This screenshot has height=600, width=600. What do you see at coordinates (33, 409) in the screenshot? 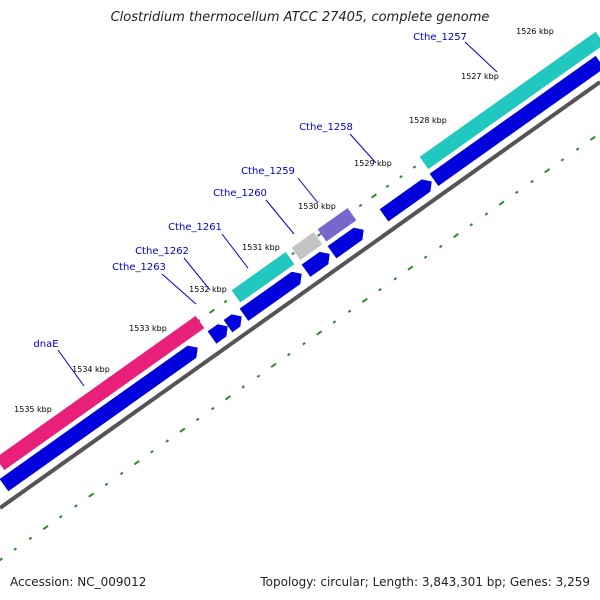
I see `tick-label: 1535 kbp` at bounding box center [33, 409].